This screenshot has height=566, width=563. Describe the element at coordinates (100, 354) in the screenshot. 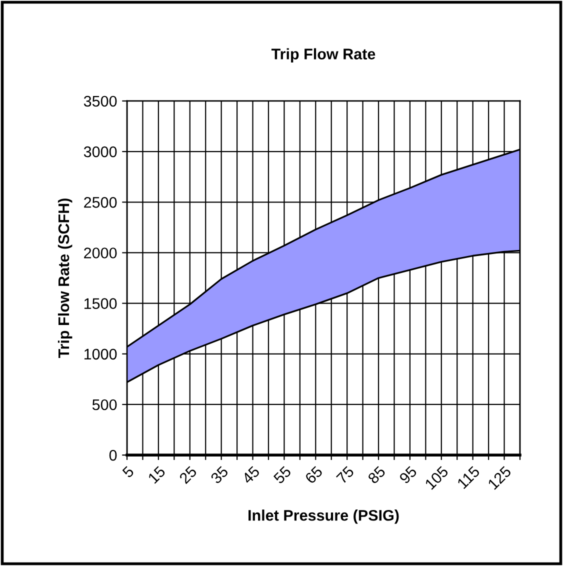

I see `y-tick-label: 1000` at that location.